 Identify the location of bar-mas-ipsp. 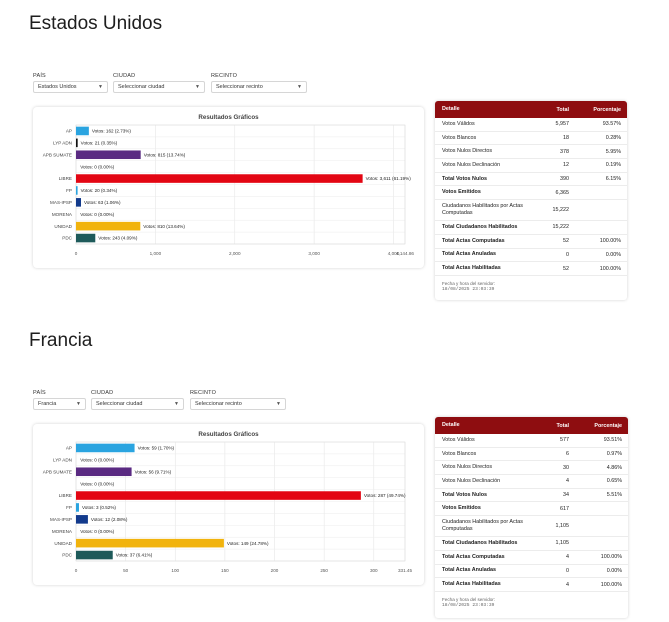
(79, 202).